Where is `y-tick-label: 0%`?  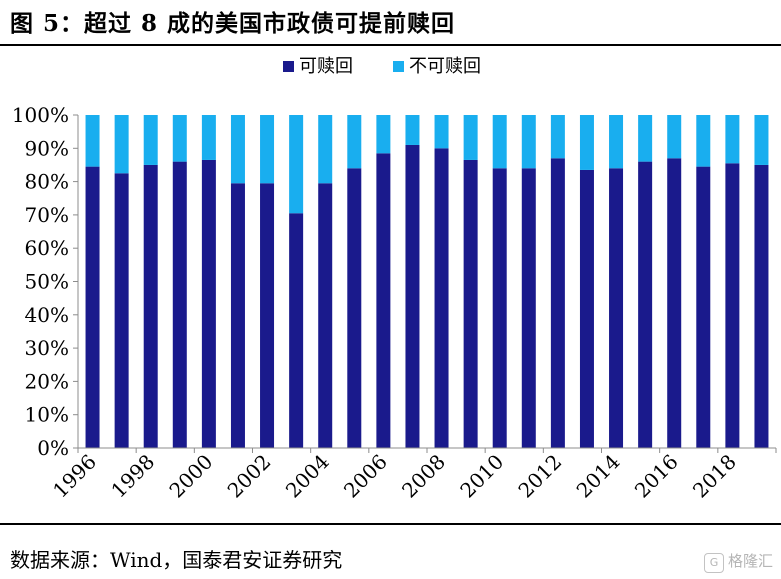
y-tick-label: 0% is located at coordinates (53, 448).